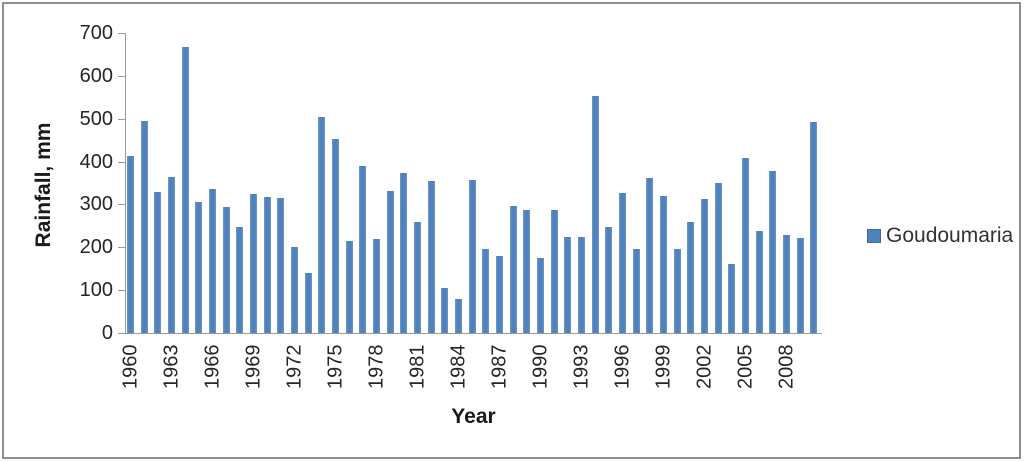 This screenshot has width=1024, height=462. I want to click on bar-2007, so click(773, 252).